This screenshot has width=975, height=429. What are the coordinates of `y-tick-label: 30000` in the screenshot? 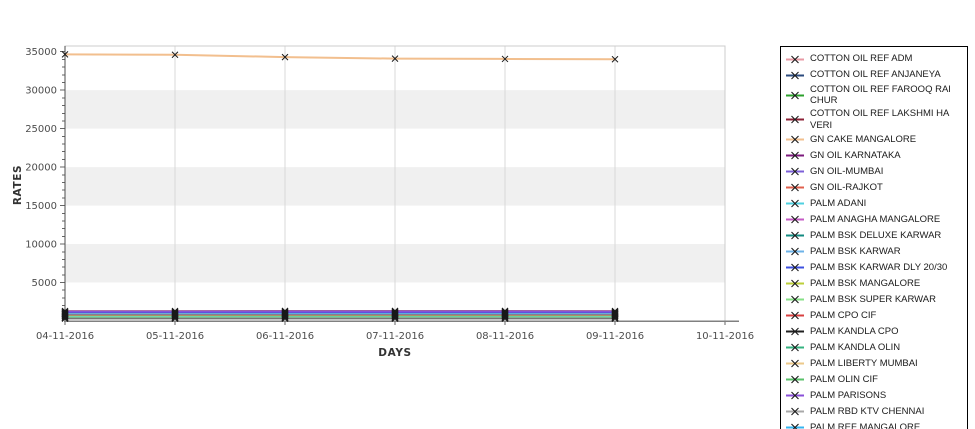 It's located at (41, 91).